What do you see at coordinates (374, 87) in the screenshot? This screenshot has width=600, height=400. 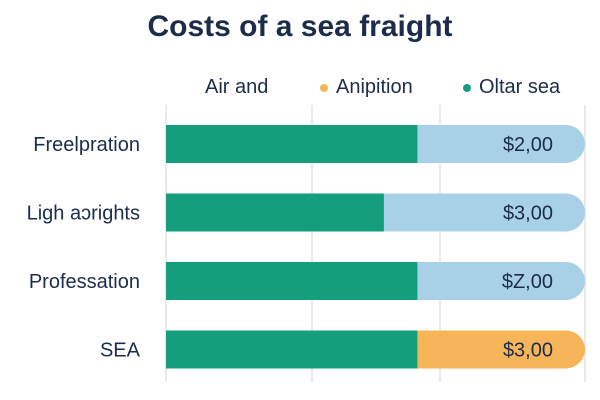 I see `legend-label: Anipition` at bounding box center [374, 87].